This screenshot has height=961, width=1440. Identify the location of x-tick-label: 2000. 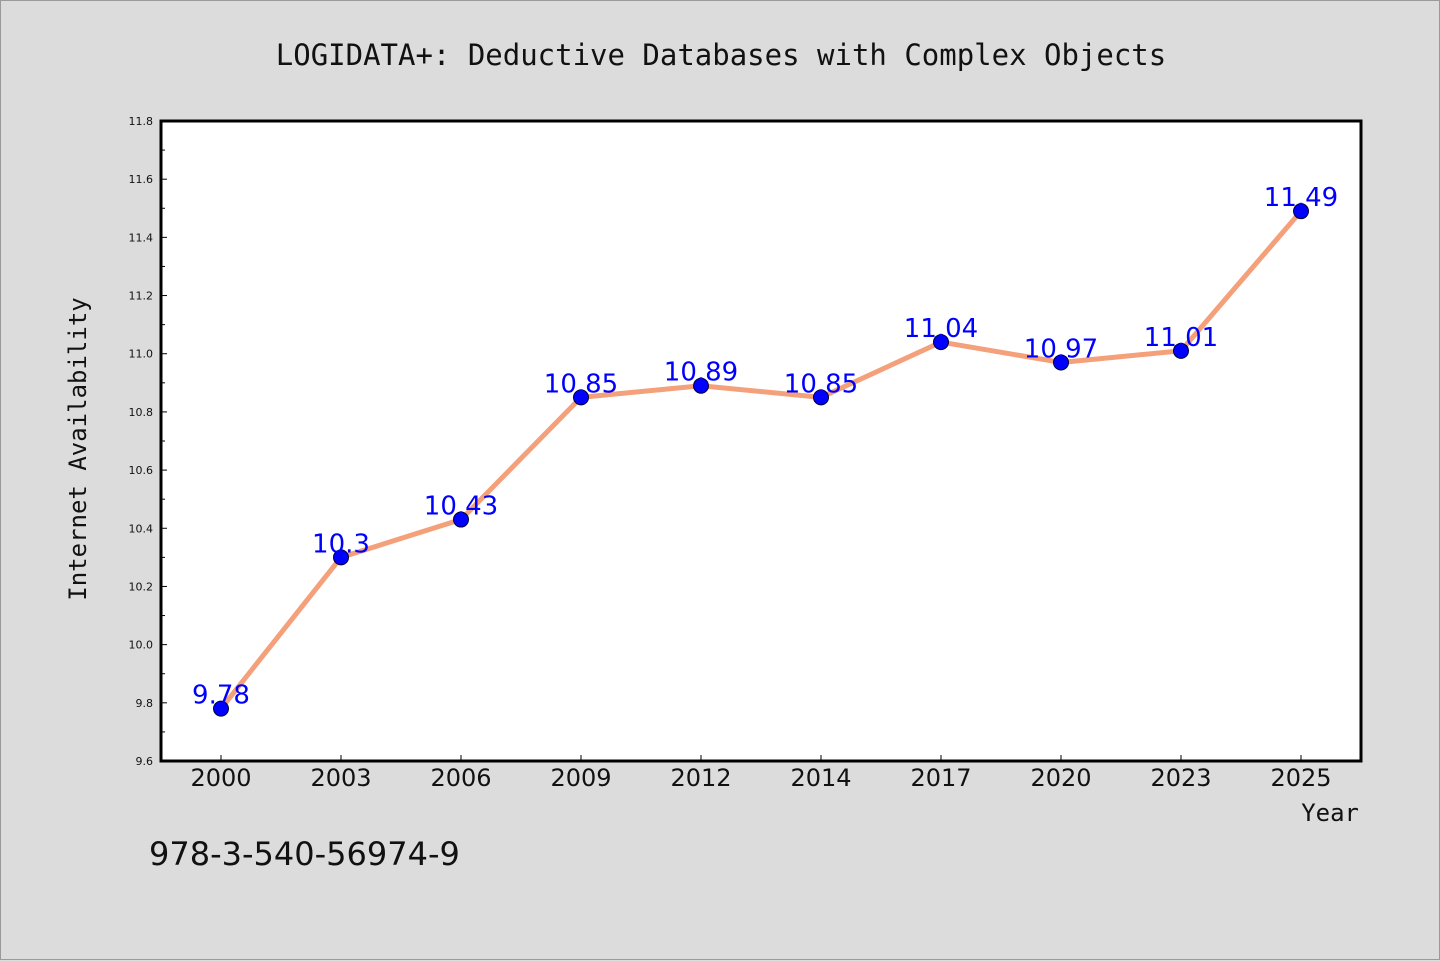
(220, 778).